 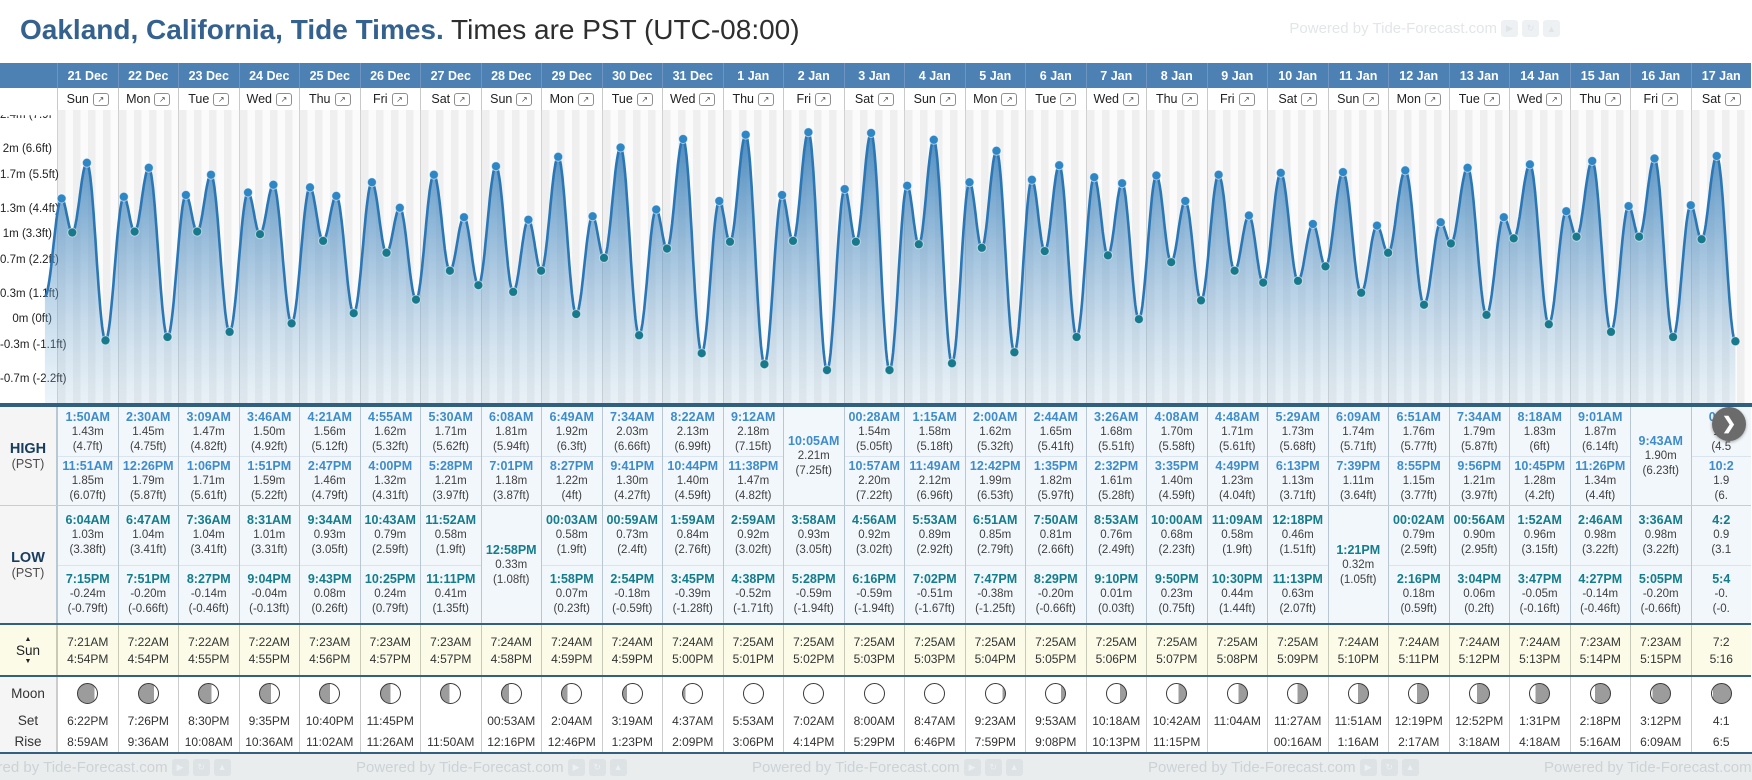 What do you see at coordinates (995, 720) in the screenshot?
I see `moonset-time: 9:23AM` at bounding box center [995, 720].